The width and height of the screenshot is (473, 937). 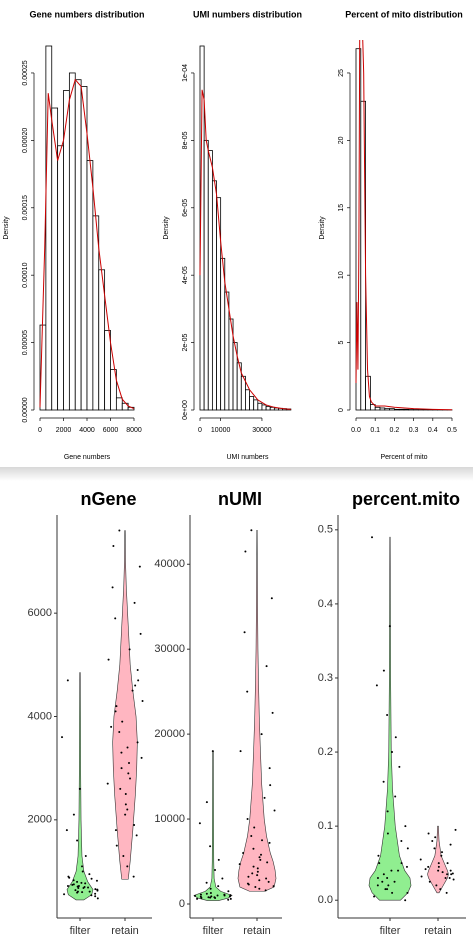 I want to click on x-tick-label: retain, so click(x=438, y=931).